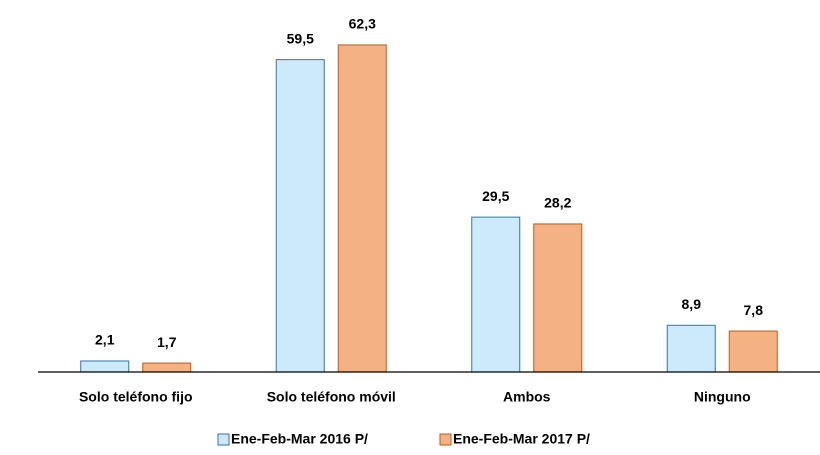 This screenshot has width=820, height=455. What do you see at coordinates (299, 439) in the screenshot?
I see `legend-label: Ene-Feb-Mar 2016 P/` at bounding box center [299, 439].